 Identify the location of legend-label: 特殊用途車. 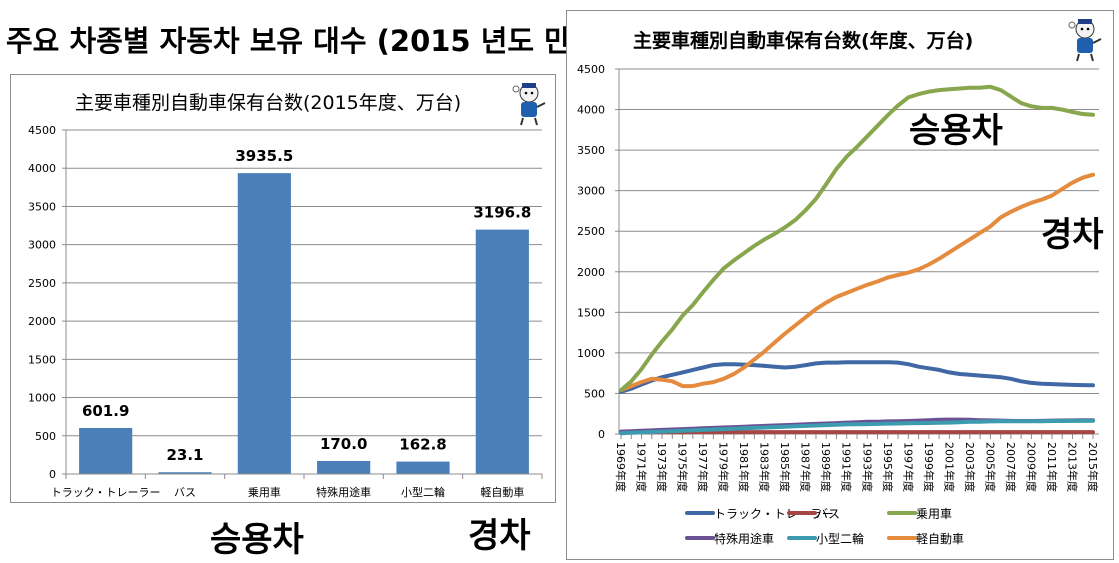
(744, 538).